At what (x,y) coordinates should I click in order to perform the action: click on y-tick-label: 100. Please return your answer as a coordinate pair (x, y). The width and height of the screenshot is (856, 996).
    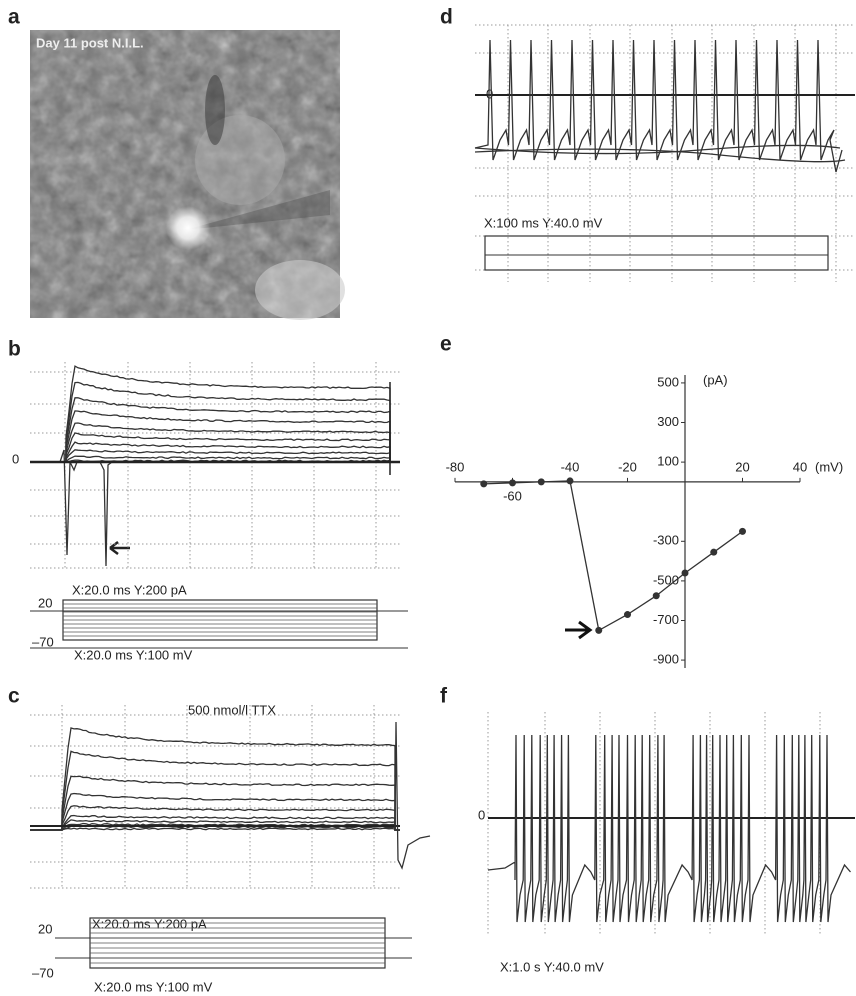
    Looking at the image, I should click on (668, 461).